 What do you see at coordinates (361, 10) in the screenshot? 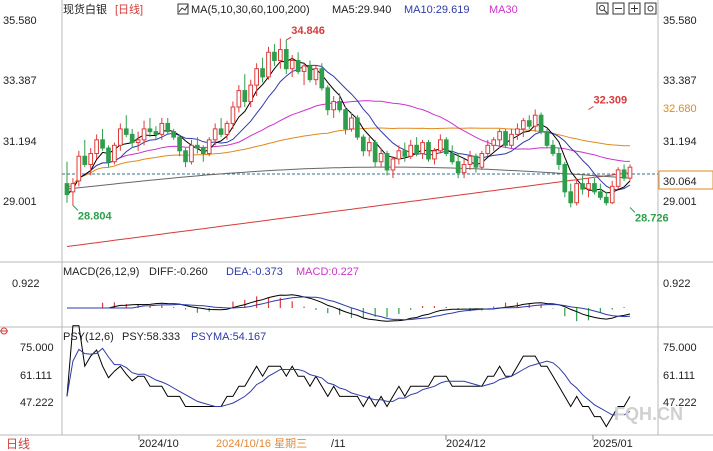
I see `ma5-value: MA5:29.940` at bounding box center [361, 10].